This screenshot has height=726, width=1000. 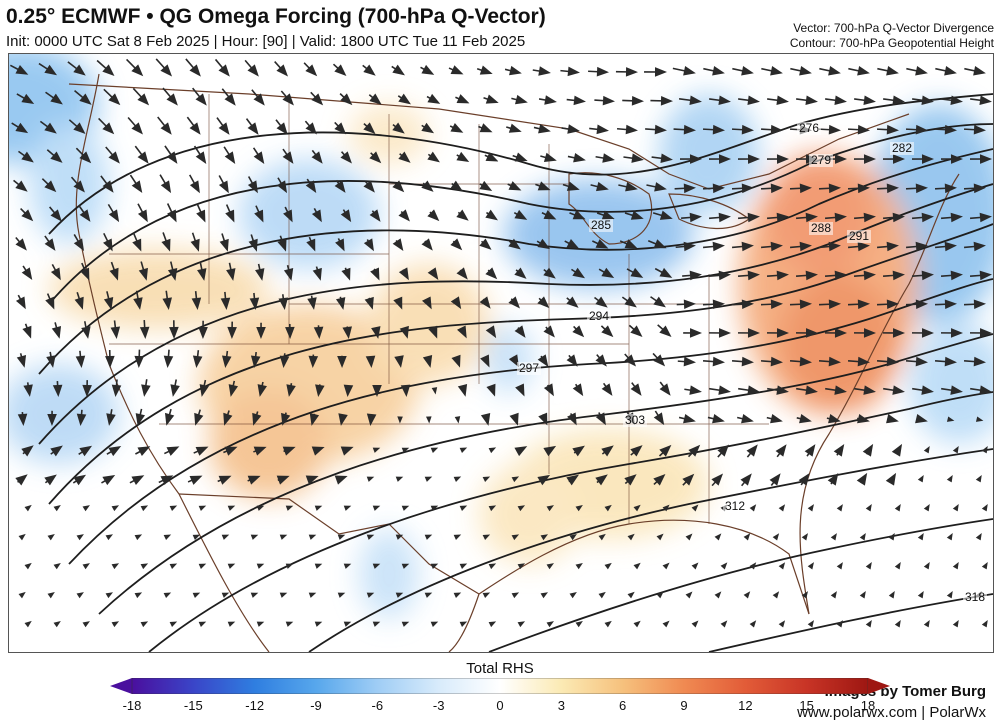 What do you see at coordinates (821, 160) in the screenshot?
I see `contour-label: 279` at bounding box center [821, 160].